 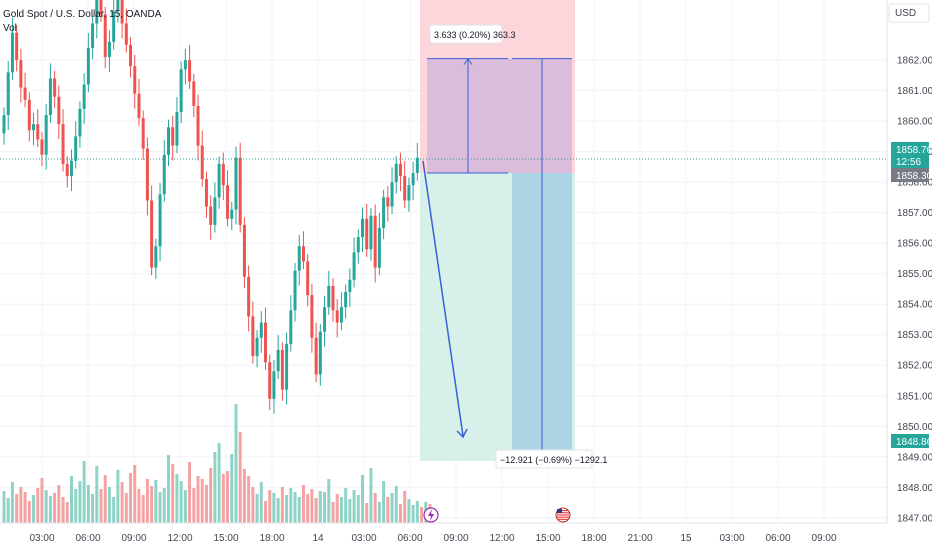 I want to click on price-tick-label: 1851.000, so click(x=914, y=396).